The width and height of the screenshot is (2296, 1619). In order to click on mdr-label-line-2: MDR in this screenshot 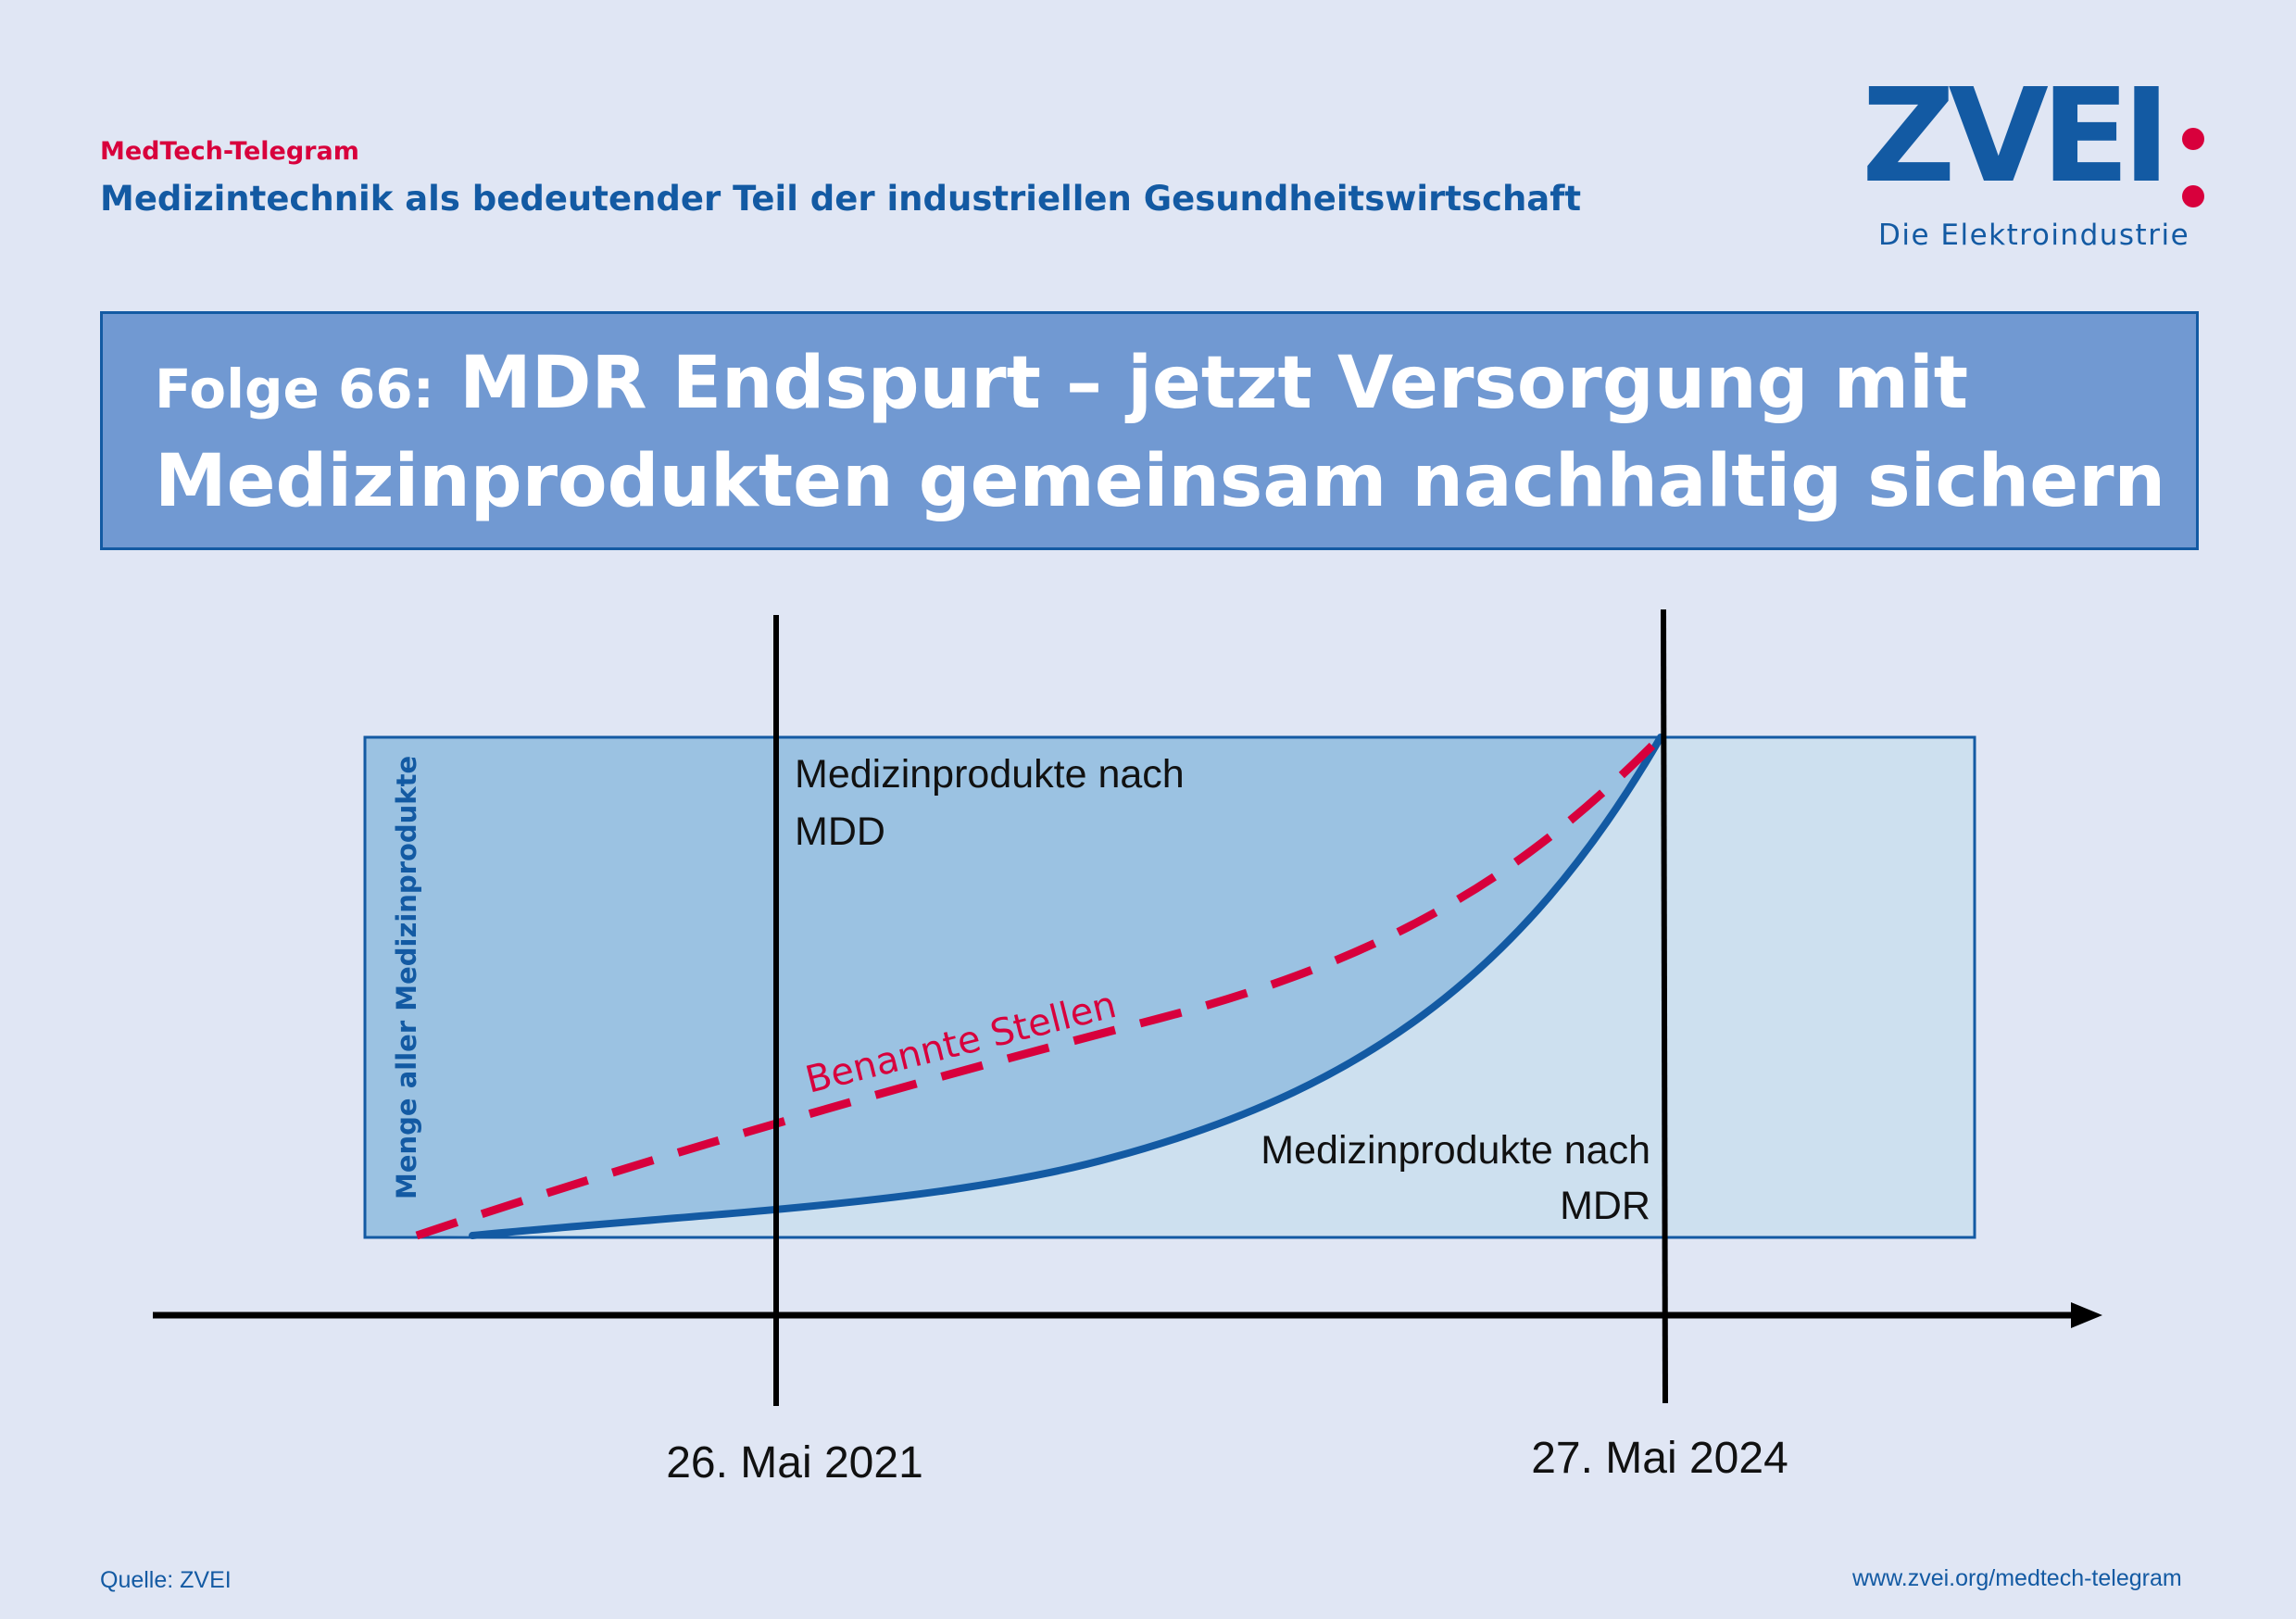, I will do `click(1605, 1206)`.